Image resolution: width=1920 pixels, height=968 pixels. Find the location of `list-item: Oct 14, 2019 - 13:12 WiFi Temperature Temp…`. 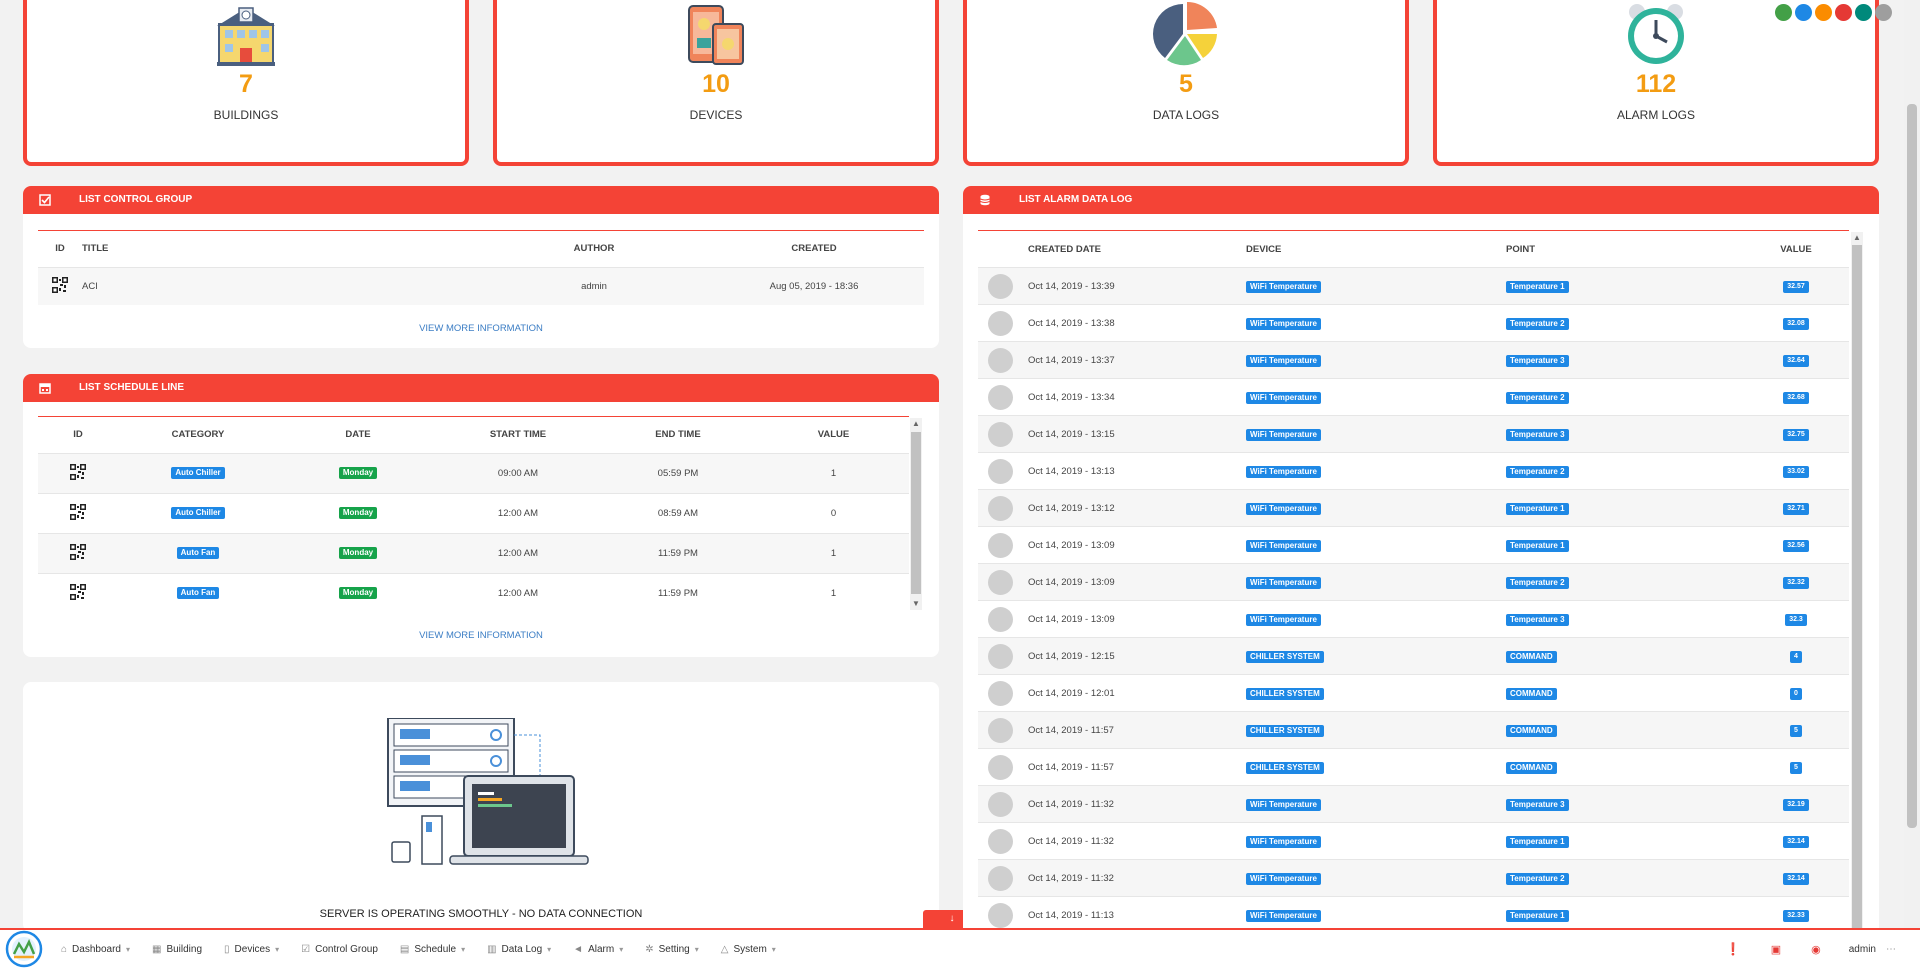

list-item: Oct 14, 2019 - 13:12 WiFi Temperature Temp… is located at coordinates (1413, 507).